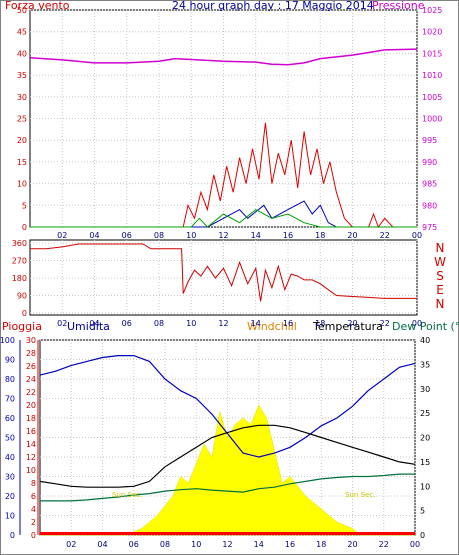 This screenshot has height=555, width=459. Describe the element at coordinates (37, 6) in the screenshot. I see `wind-speed-label: Forza vento` at that location.